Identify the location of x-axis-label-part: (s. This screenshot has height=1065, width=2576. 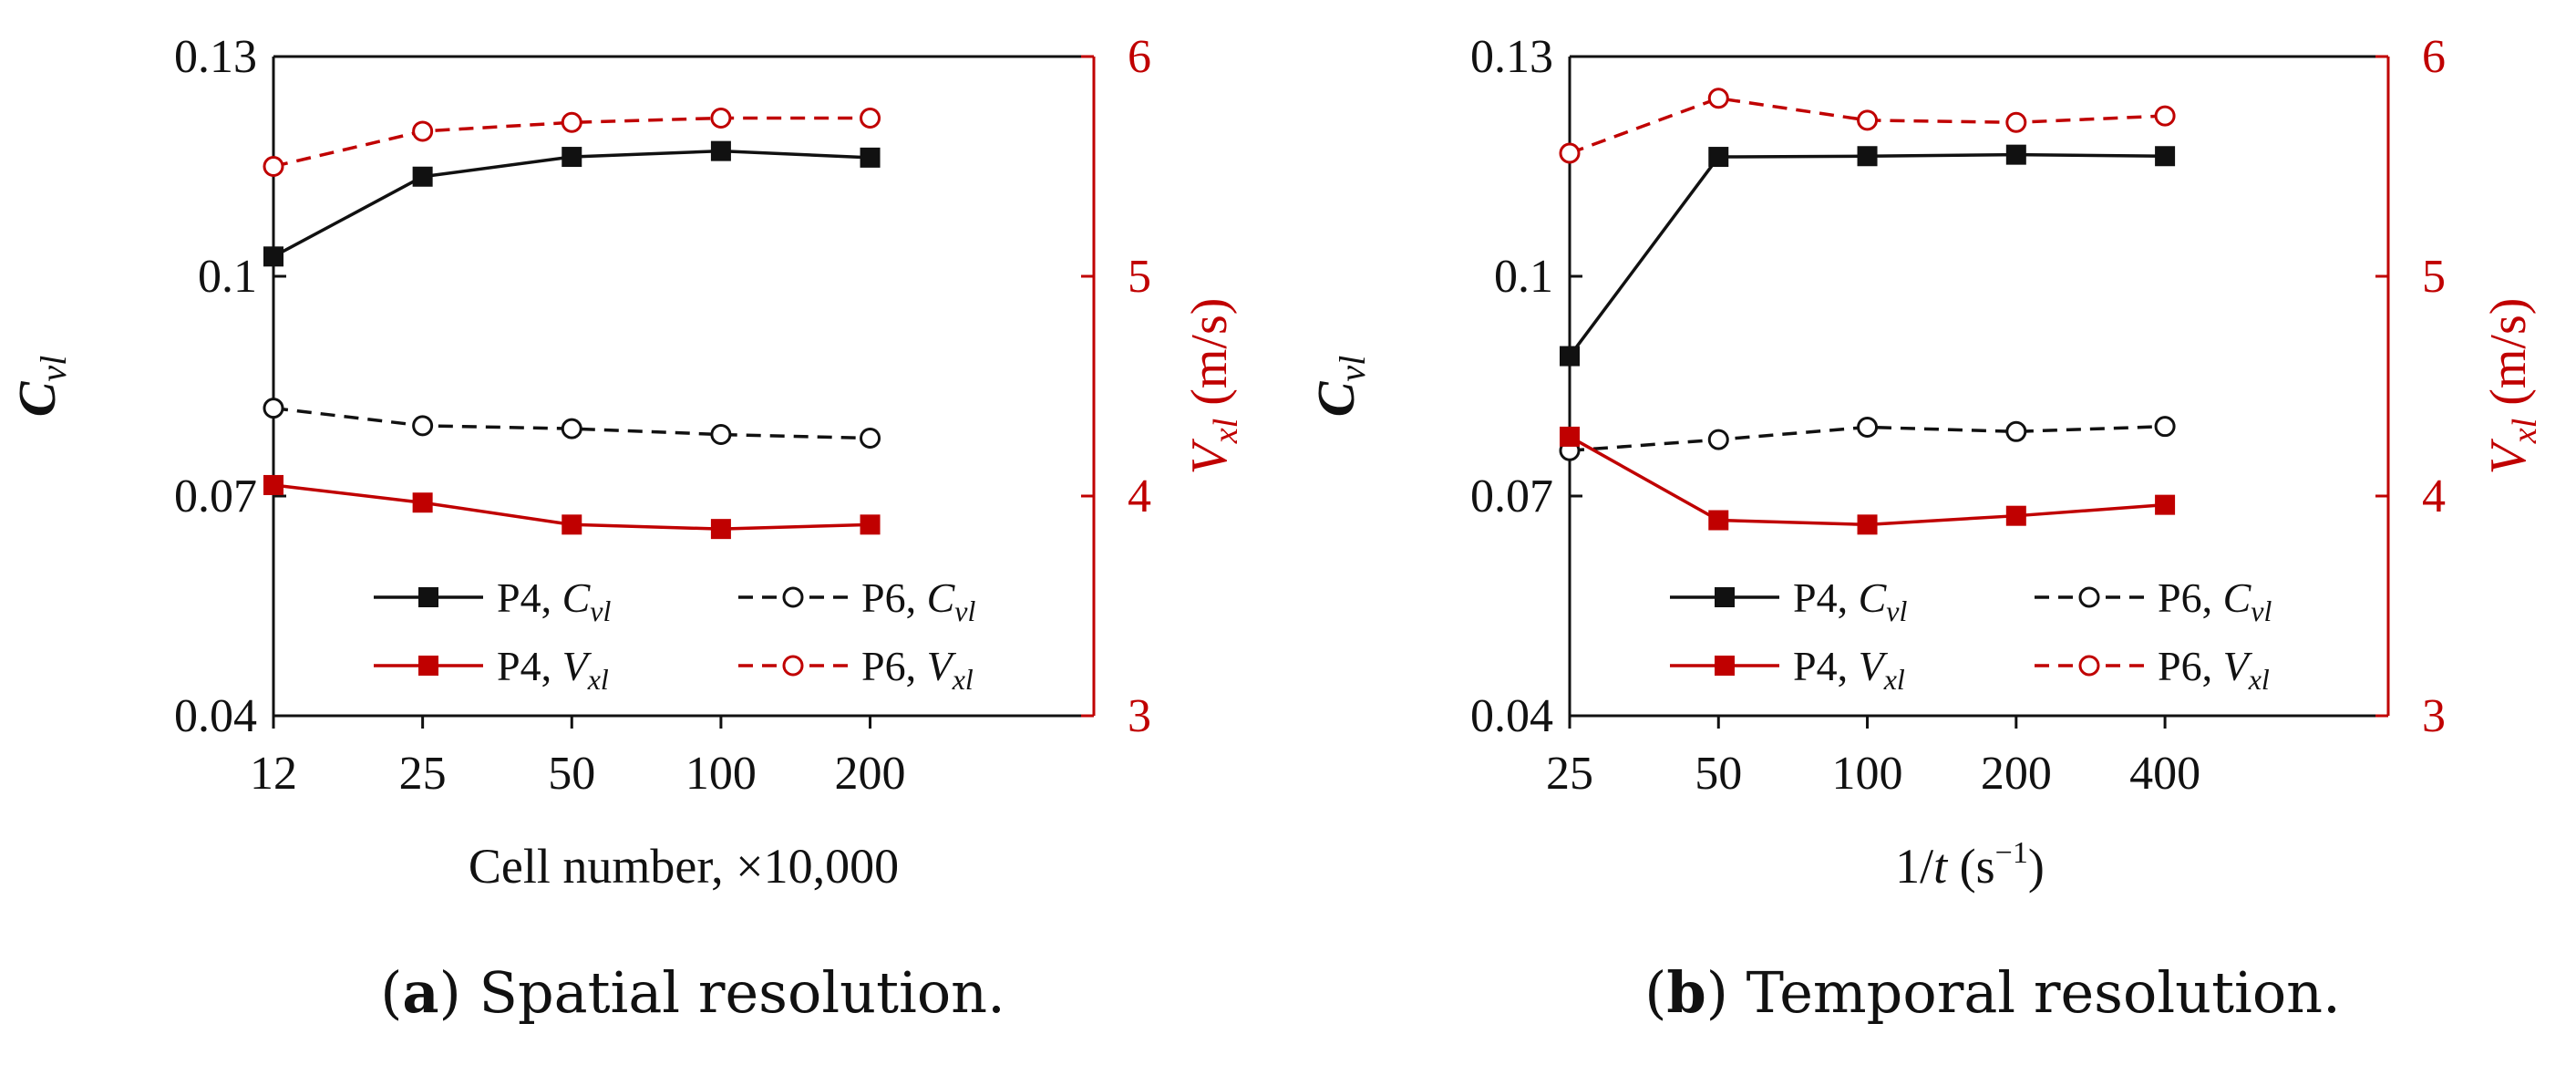
(1971, 866).